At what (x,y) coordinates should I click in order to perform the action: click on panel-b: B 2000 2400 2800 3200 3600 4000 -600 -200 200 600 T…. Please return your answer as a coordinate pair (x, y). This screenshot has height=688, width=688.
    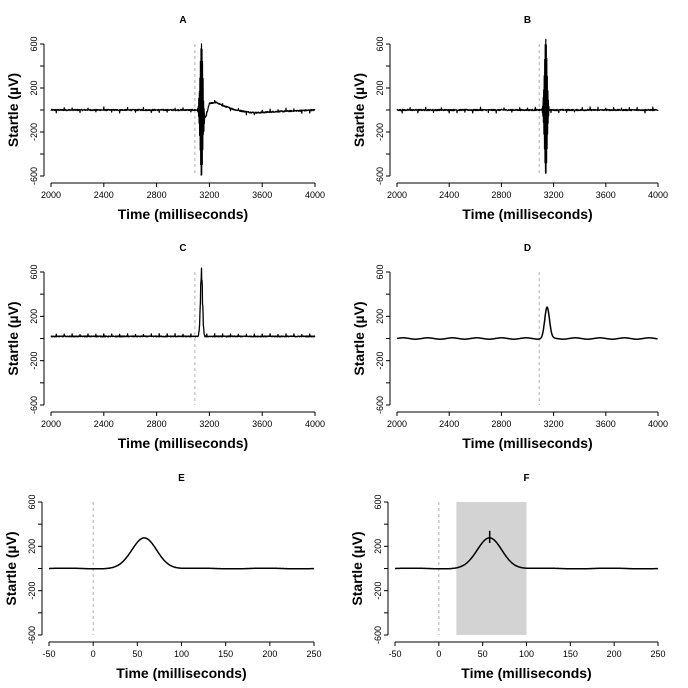
    Looking at the image, I should click on (509, 118).